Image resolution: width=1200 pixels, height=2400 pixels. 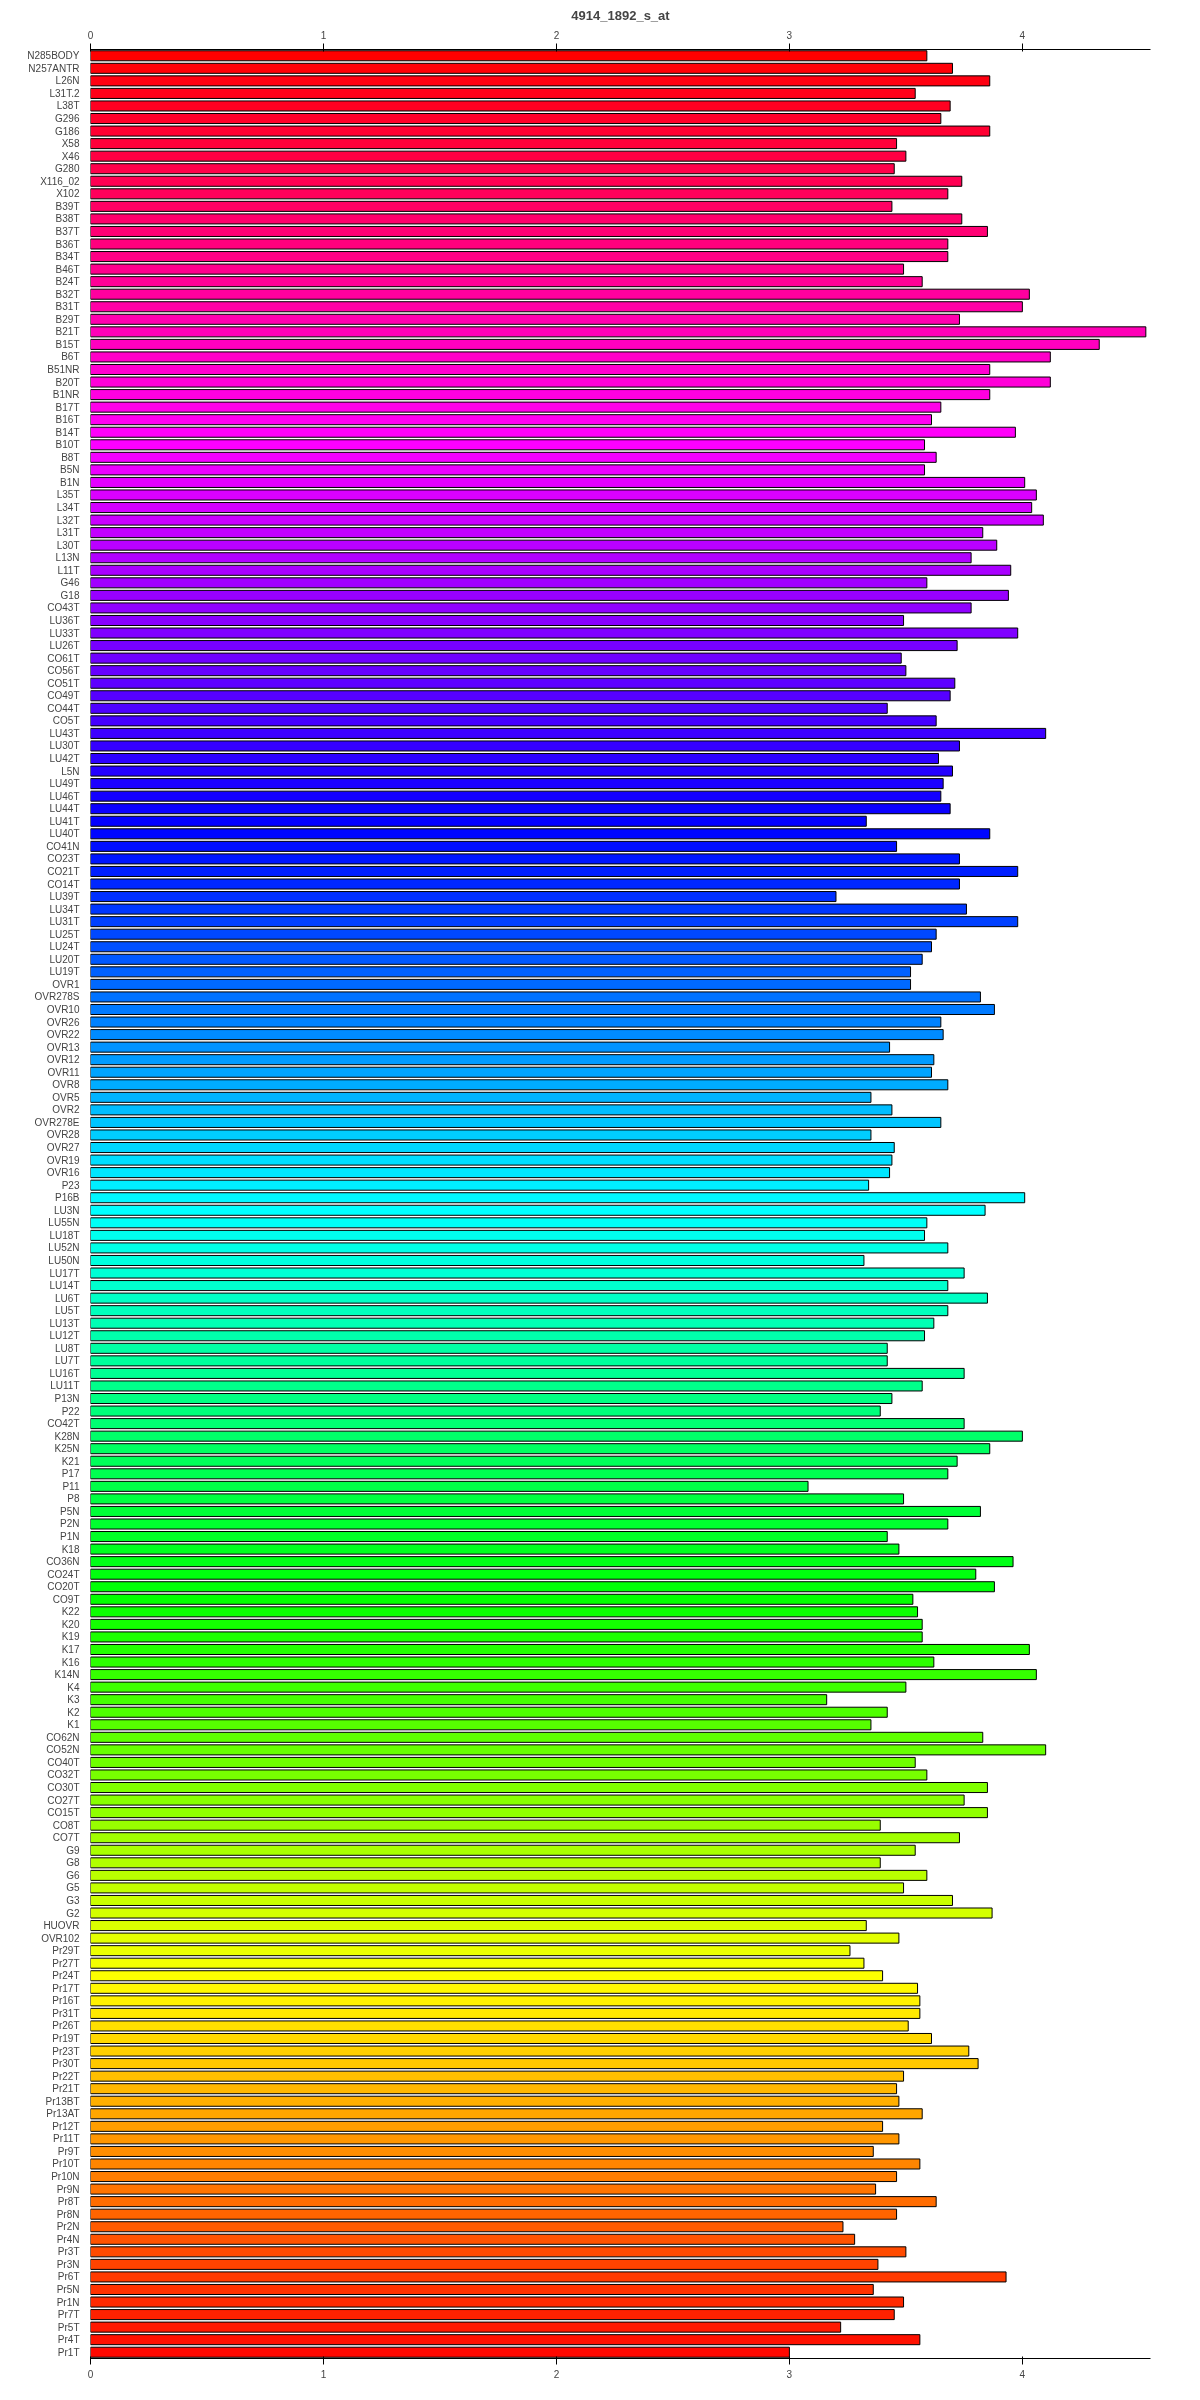 What do you see at coordinates (70, 482) in the screenshot?
I see `y-tick-label: B1N` at bounding box center [70, 482].